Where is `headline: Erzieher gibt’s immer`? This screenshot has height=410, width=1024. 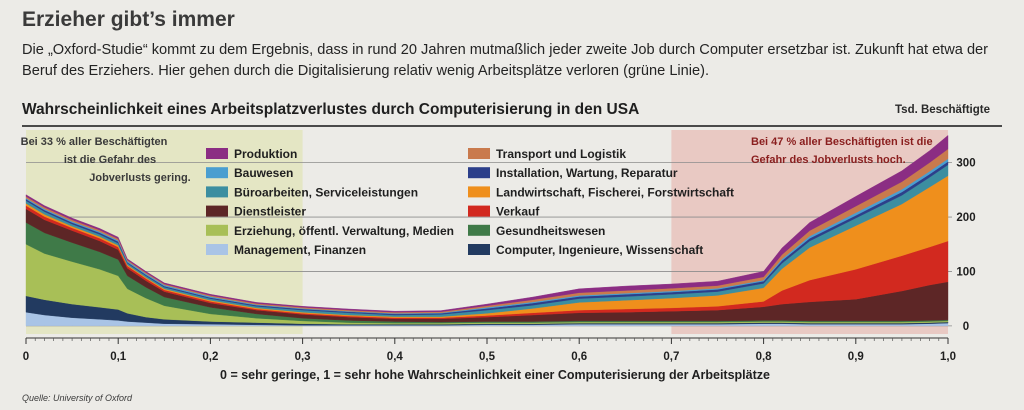
headline: Erzieher gibt’s immer is located at coordinates (128, 19).